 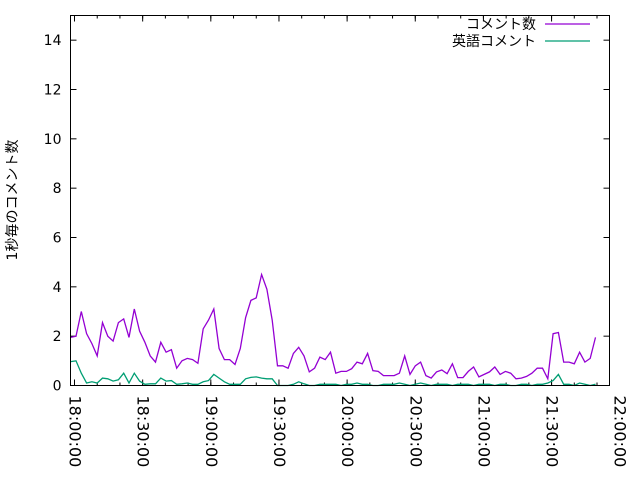 What do you see at coordinates (57, 239) in the screenshot?
I see `y-tick-label: 6` at bounding box center [57, 239].